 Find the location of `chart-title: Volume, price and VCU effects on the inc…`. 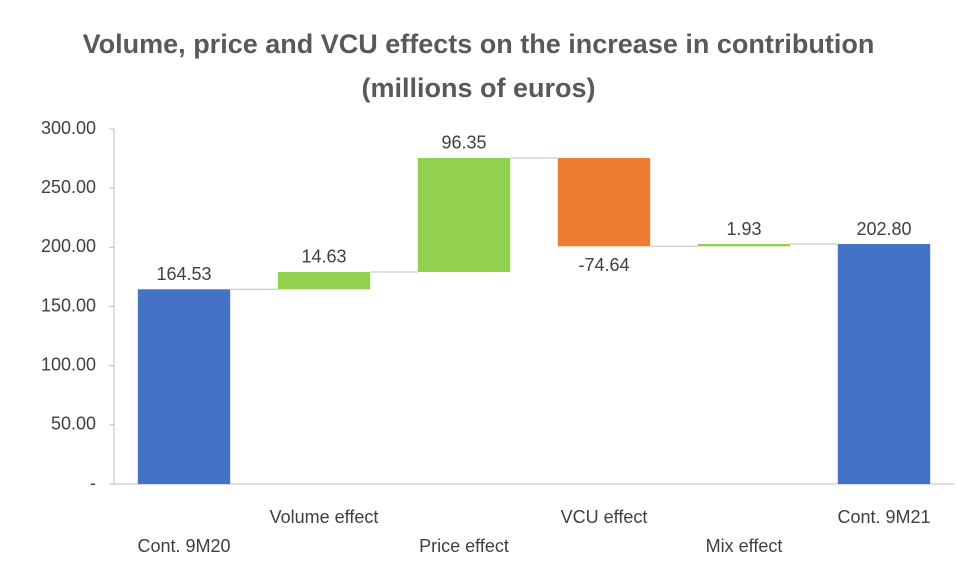

chart-title: Volume, price and VCU effects on the inc… is located at coordinates (478, 66).